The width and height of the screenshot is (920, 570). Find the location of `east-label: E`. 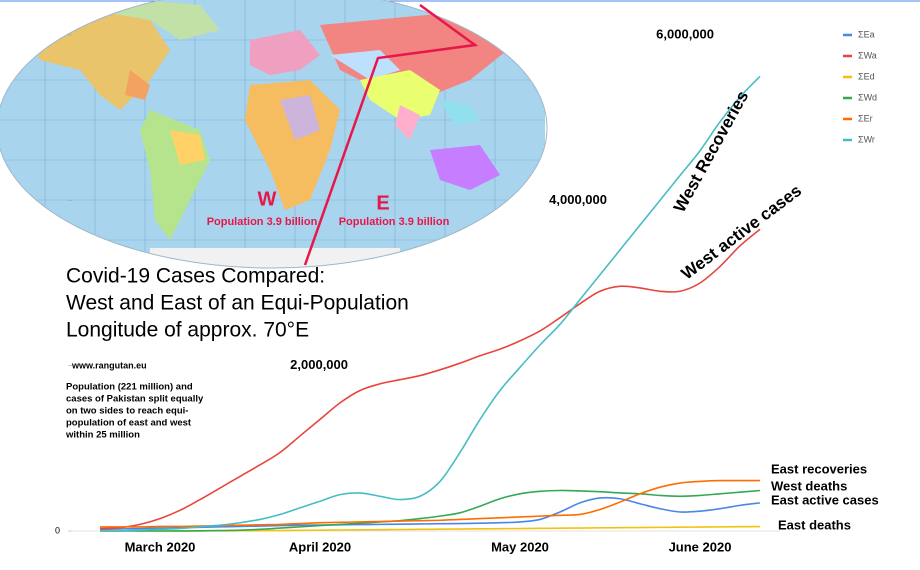

east-label: E is located at coordinates (382, 203).